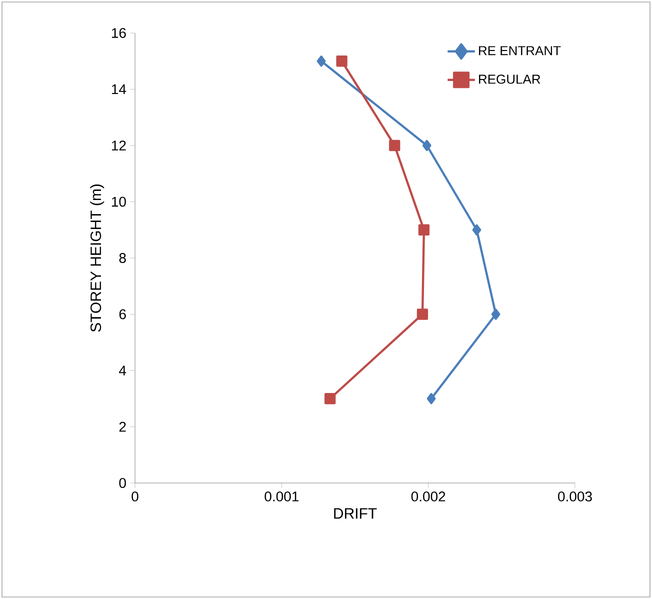 Image resolution: width=652 pixels, height=599 pixels. I want to click on y-tick-label: 16, so click(119, 33).